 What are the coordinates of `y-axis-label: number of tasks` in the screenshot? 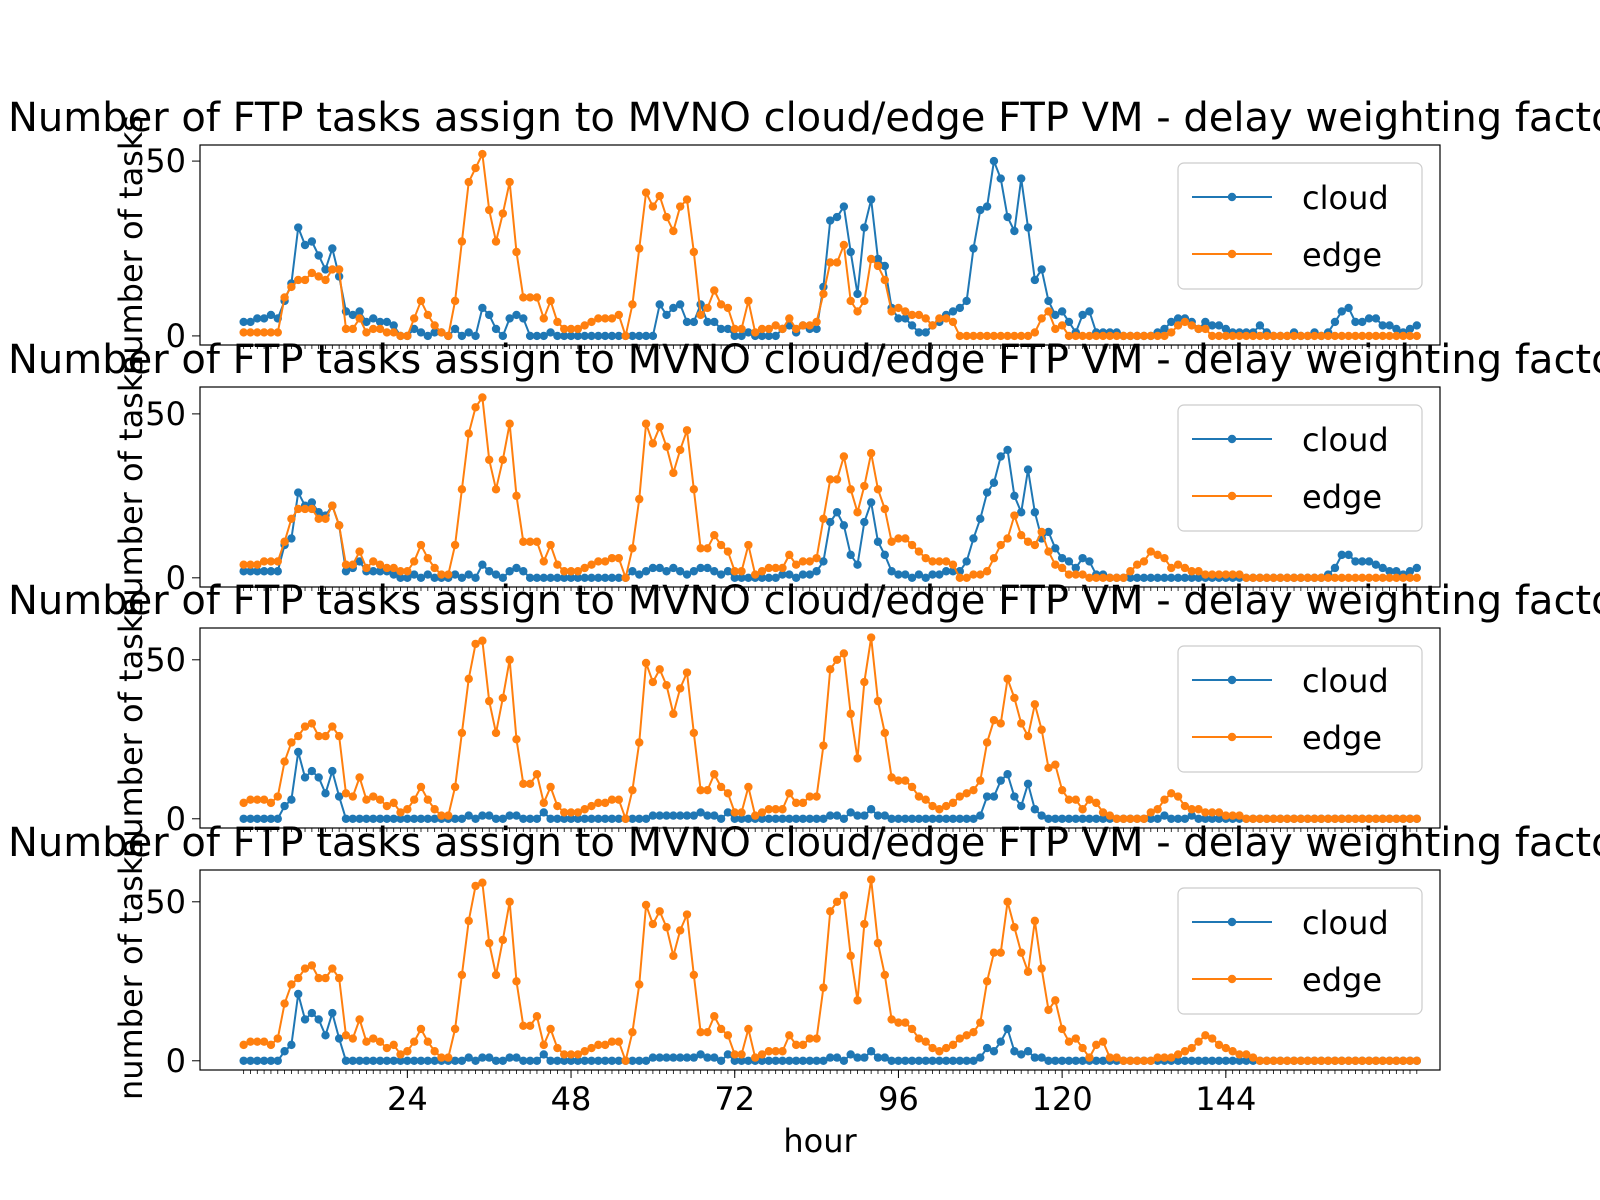 It's located at (131, 728).